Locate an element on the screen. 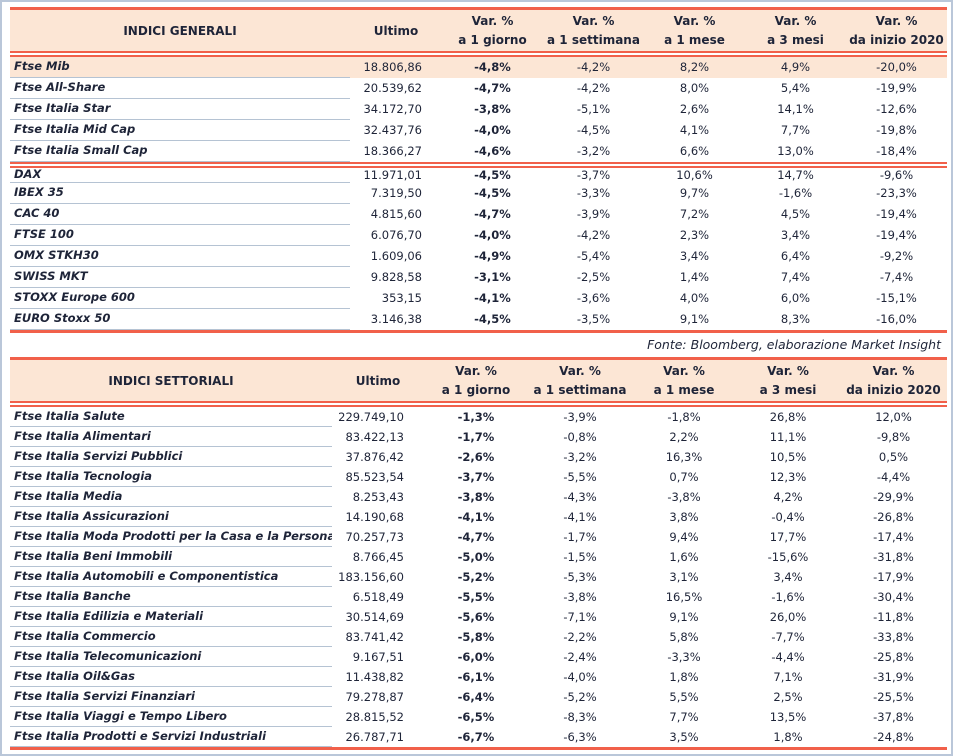 This screenshot has height=756, width=953. var-3m-value: 10,5% is located at coordinates (788, 456).